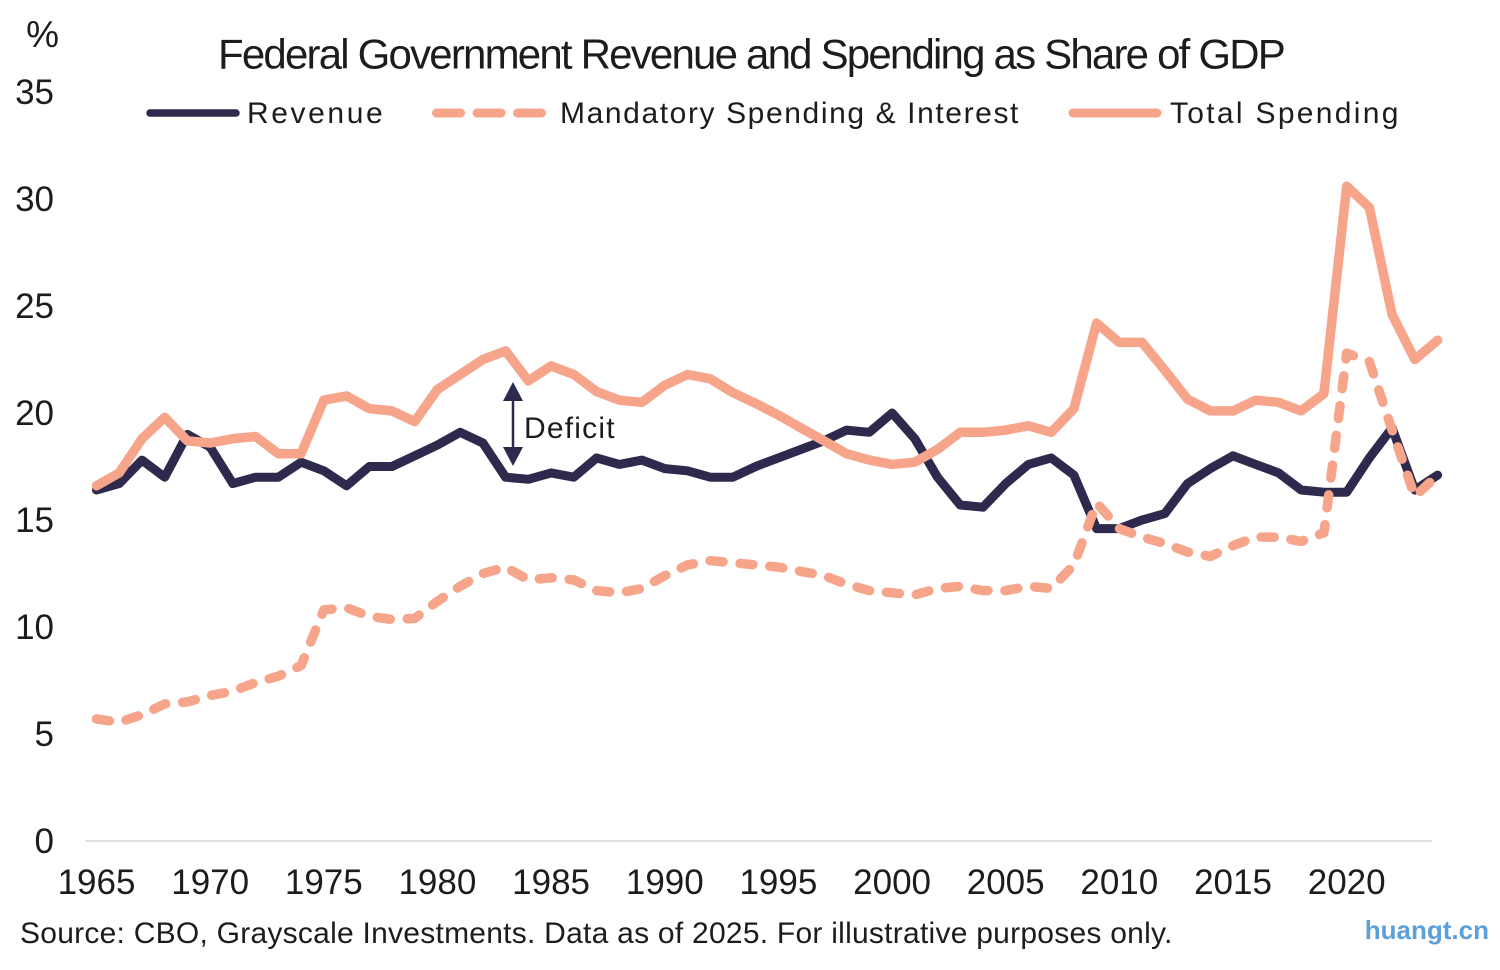 Image resolution: width=1500 pixels, height=970 pixels. I want to click on svg-text: 2020, so click(1347, 882).